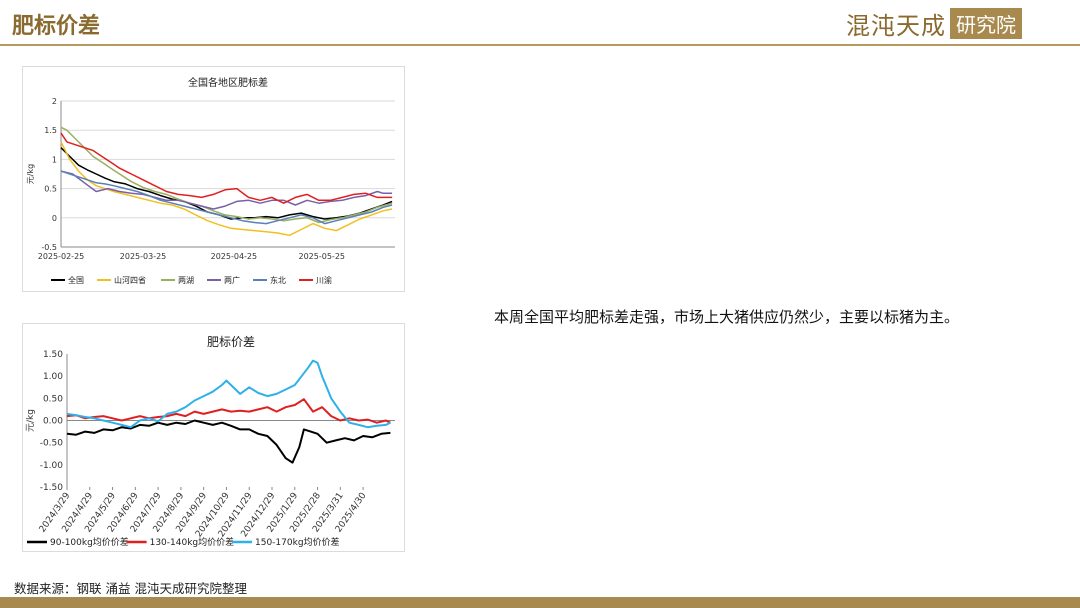  Describe the element at coordinates (228, 82) in the screenshot. I see `chart-title: 全国各地区肥标差` at that location.